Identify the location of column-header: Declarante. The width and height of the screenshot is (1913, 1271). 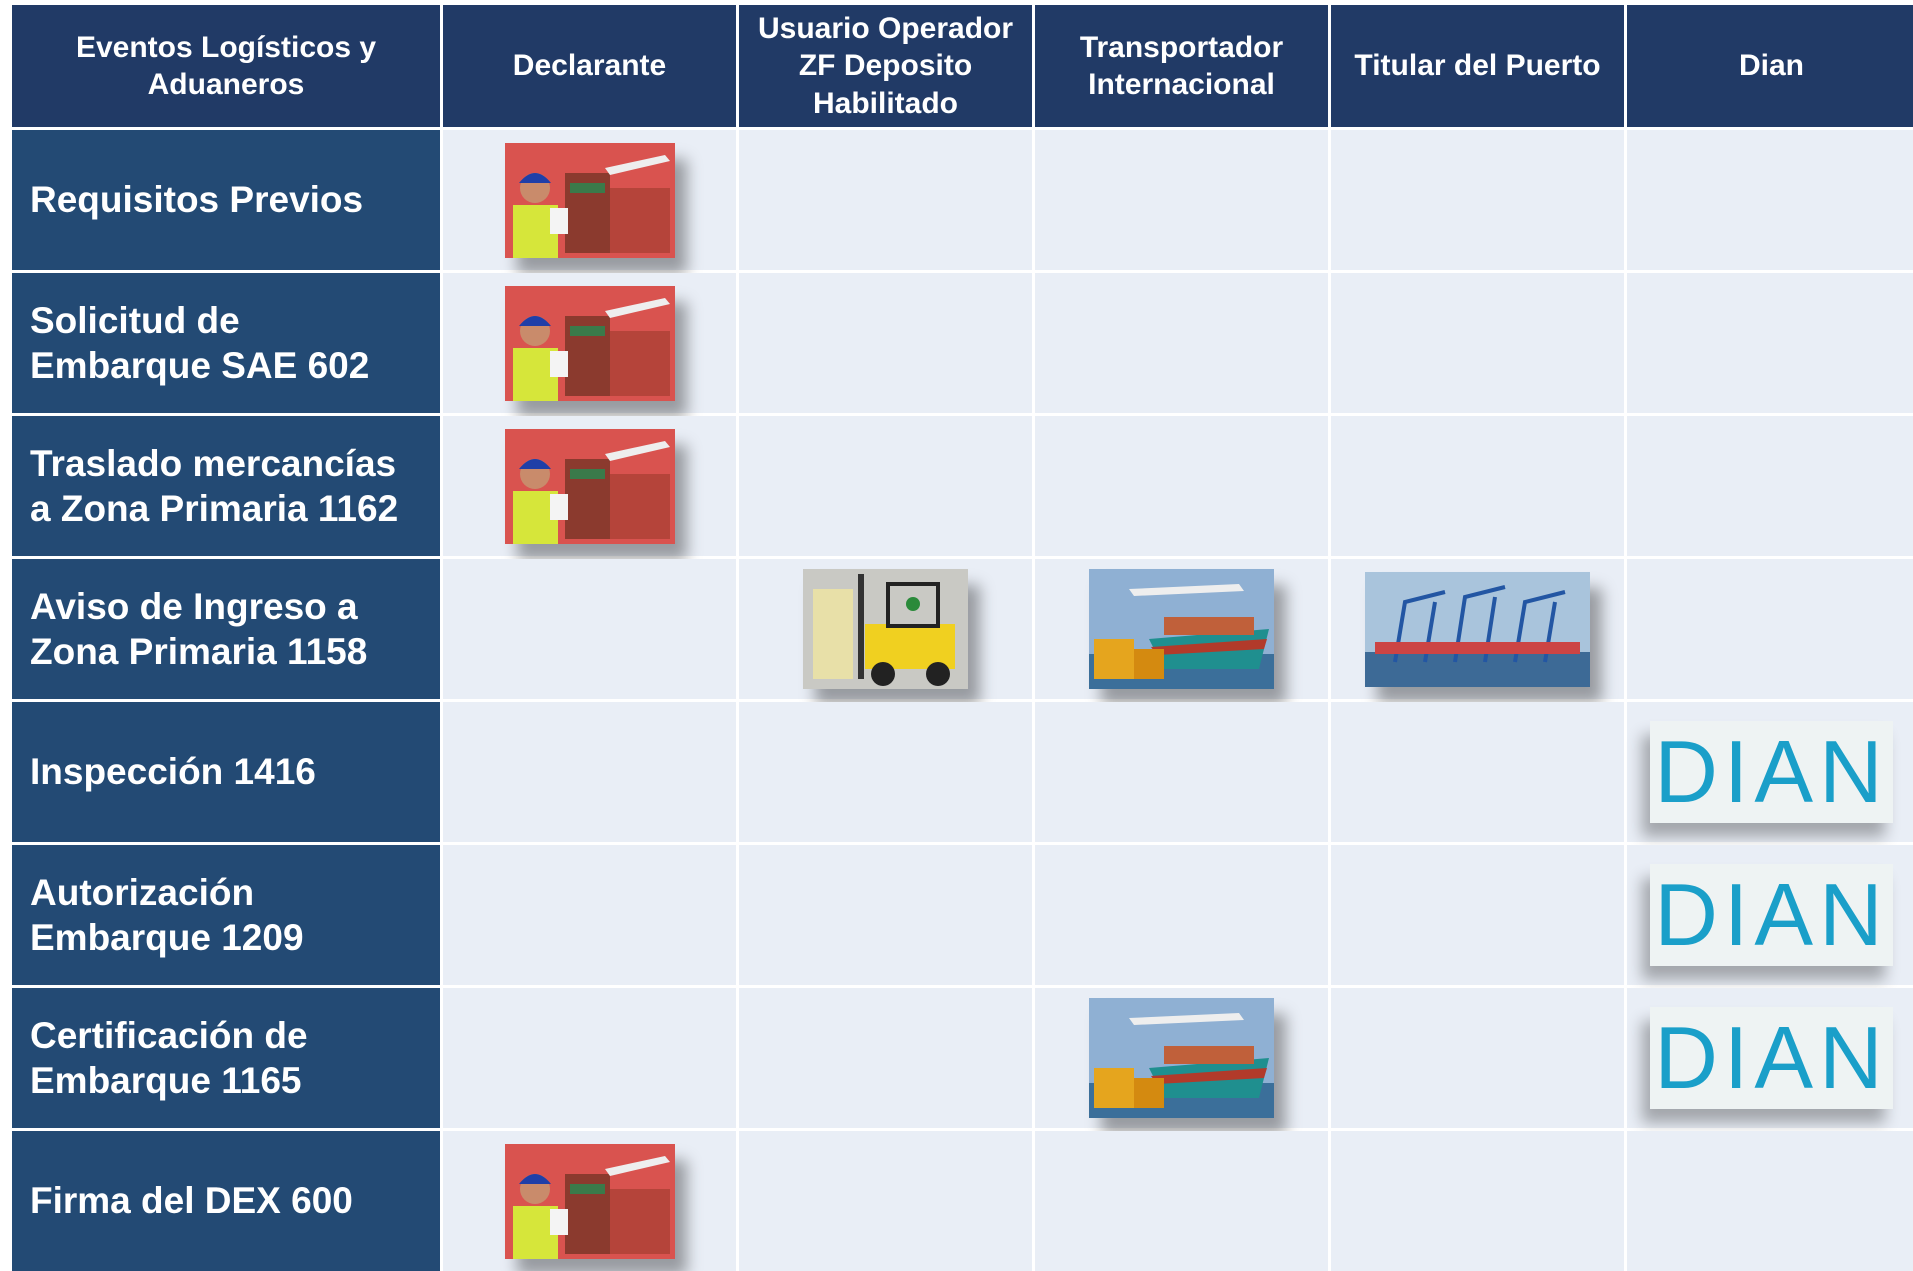
(589, 66).